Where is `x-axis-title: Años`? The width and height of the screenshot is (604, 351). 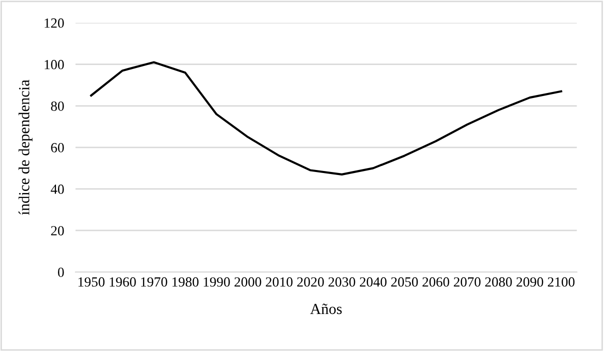 x-axis-title: Años is located at coordinates (326, 309).